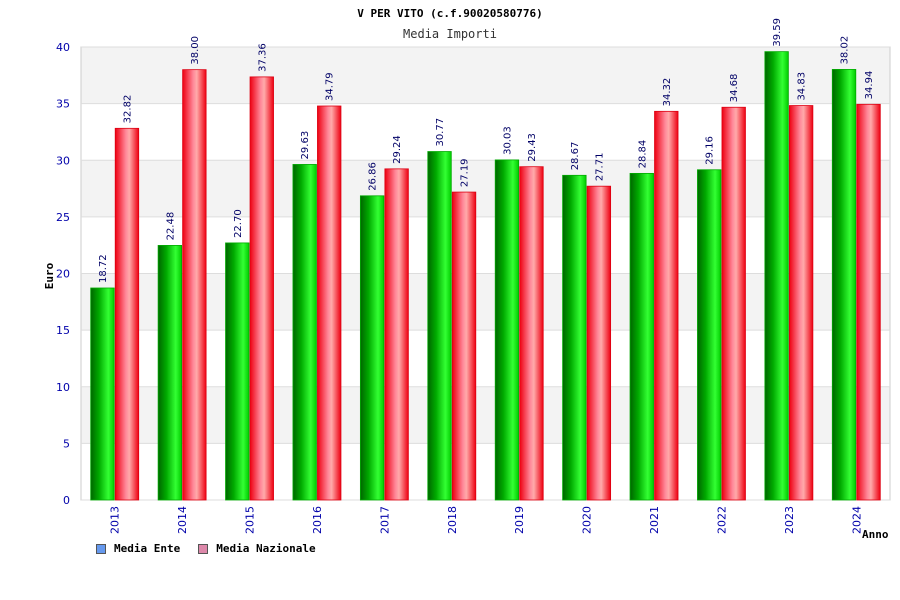 The width and height of the screenshot is (900, 600). I want to click on bar-media-nazionale-2017, so click(396, 334).